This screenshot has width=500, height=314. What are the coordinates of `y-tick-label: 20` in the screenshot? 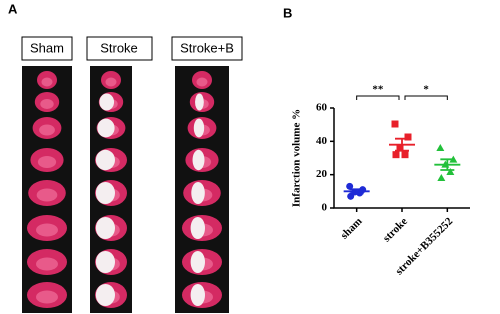 It's located at (322, 174).